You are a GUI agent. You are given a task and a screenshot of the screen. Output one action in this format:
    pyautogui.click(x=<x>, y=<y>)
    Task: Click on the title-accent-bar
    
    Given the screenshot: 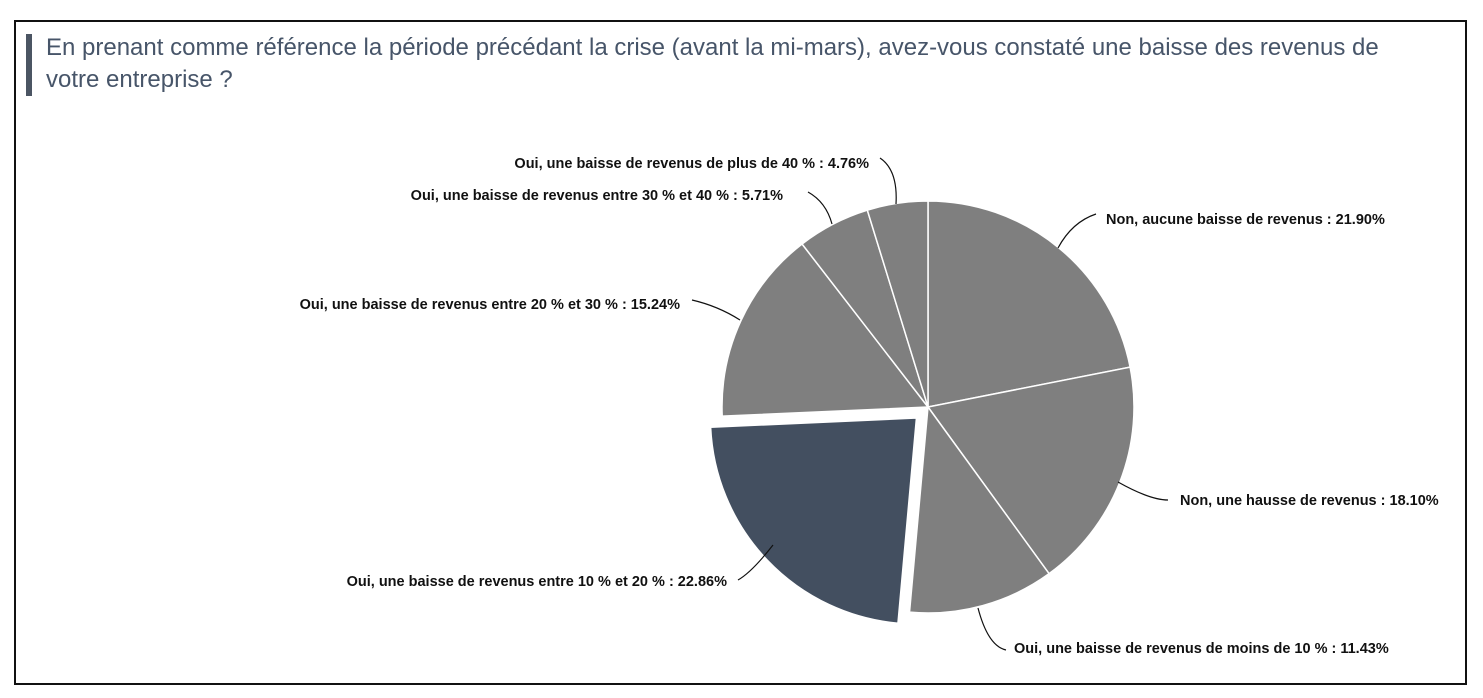 What is the action you would take?
    pyautogui.click(x=29, y=65)
    